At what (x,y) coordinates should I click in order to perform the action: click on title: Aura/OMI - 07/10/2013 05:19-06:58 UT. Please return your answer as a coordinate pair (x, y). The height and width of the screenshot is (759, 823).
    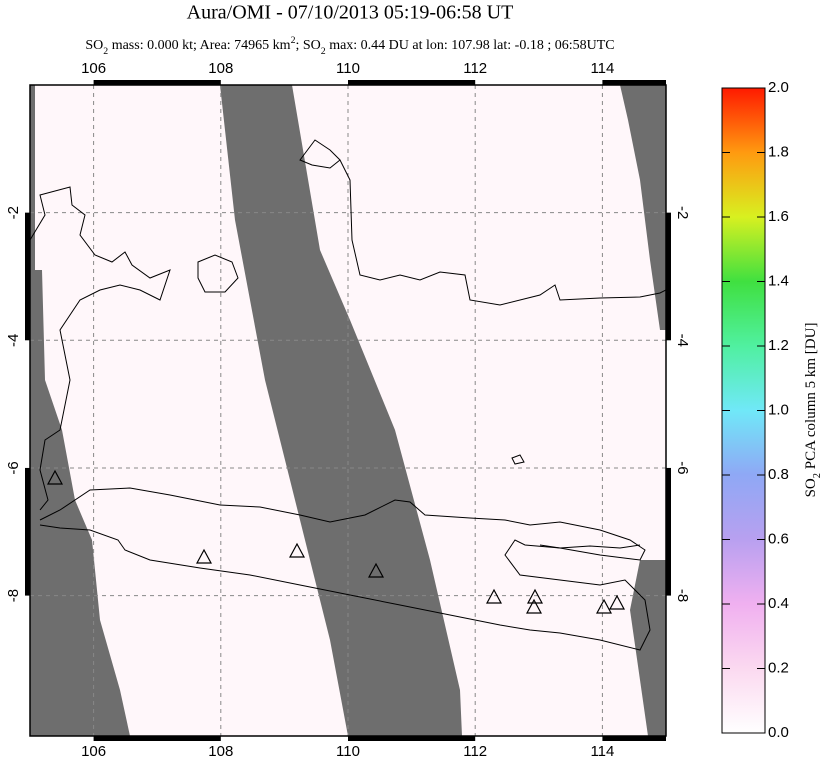
    Looking at the image, I should click on (350, 13).